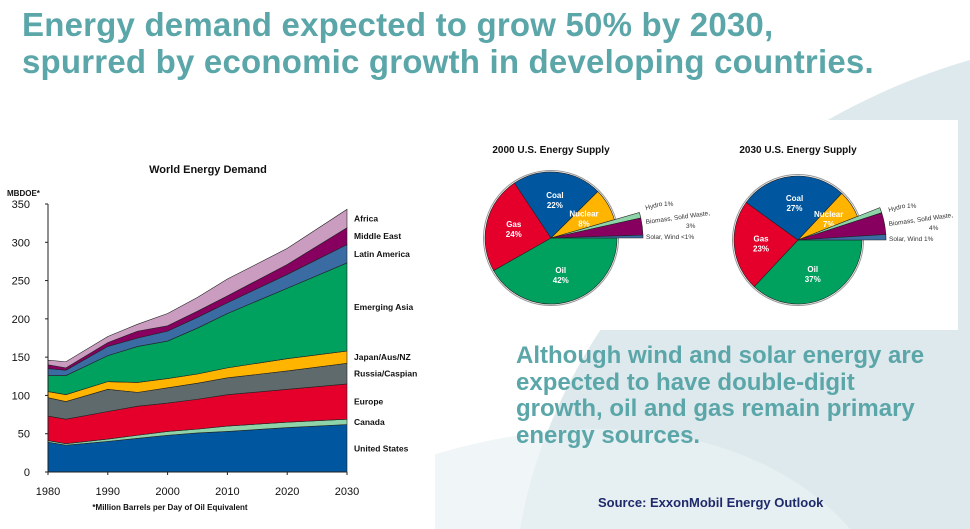 The height and width of the screenshot is (529, 970). What do you see at coordinates (514, 234) in the screenshot?
I see `slice-value: 24%` at bounding box center [514, 234].